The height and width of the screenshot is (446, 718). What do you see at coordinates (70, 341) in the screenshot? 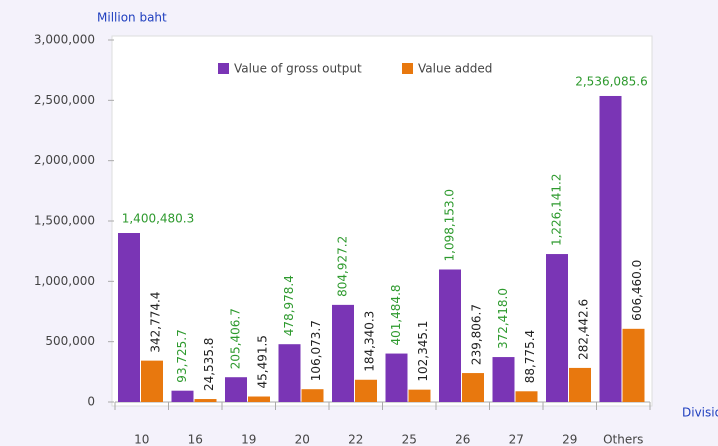
I see `y-tick-label: 500,000` at bounding box center [70, 341].